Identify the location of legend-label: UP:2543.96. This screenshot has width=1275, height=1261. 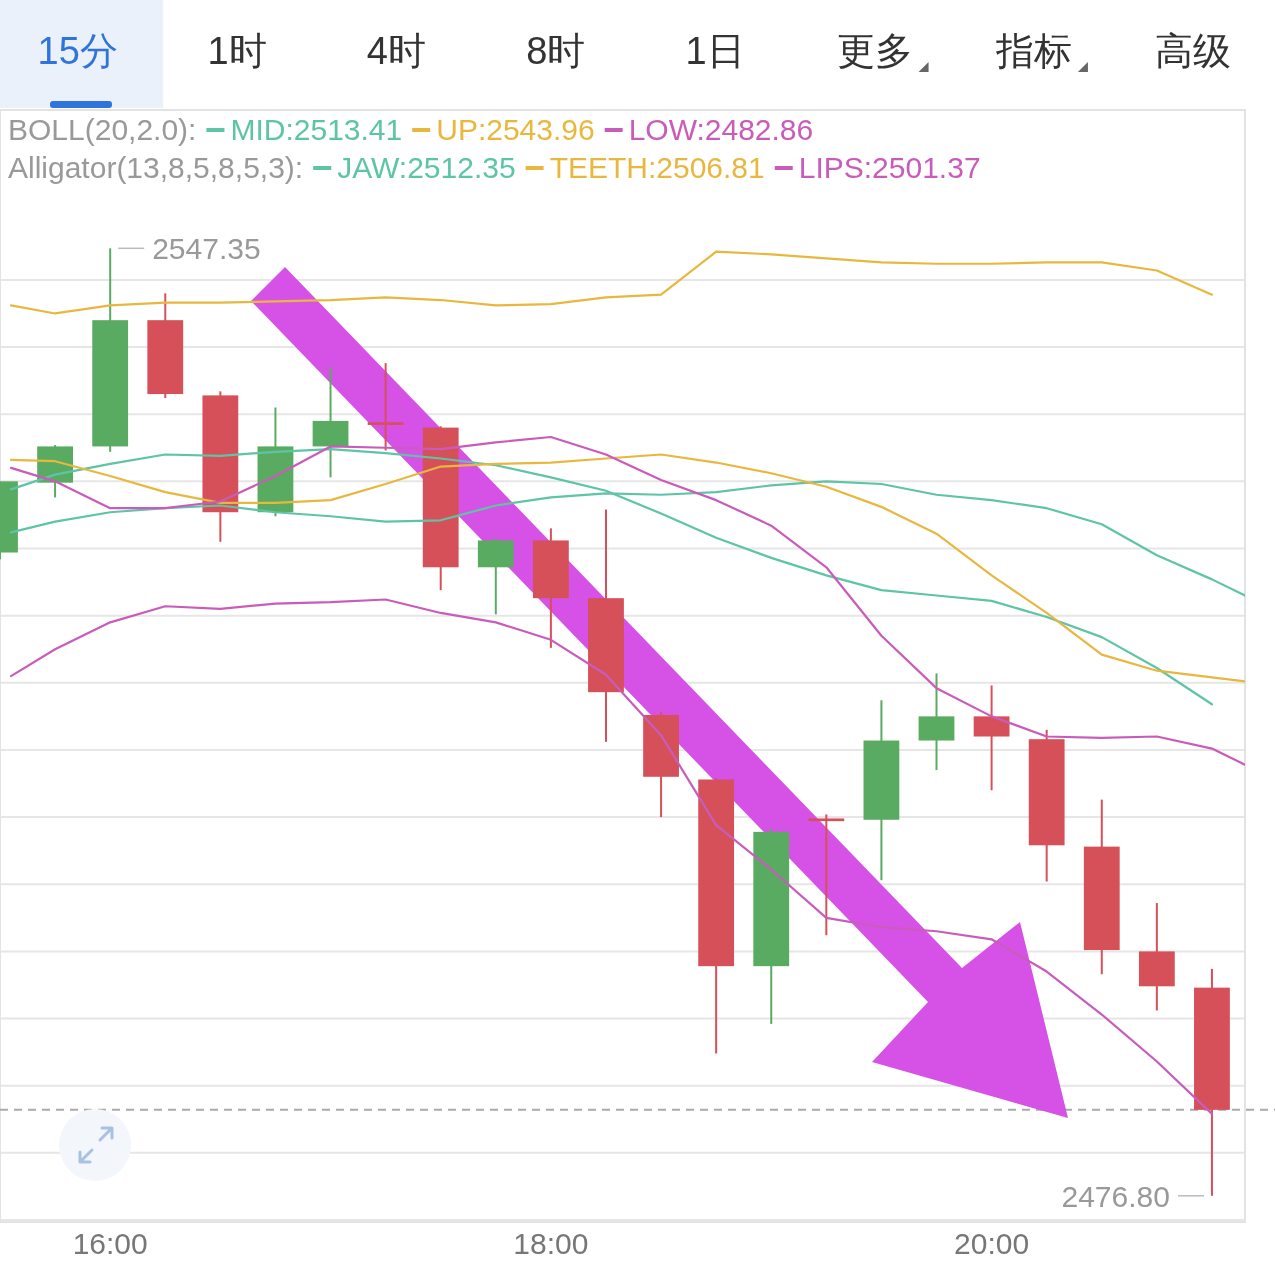
(515, 129).